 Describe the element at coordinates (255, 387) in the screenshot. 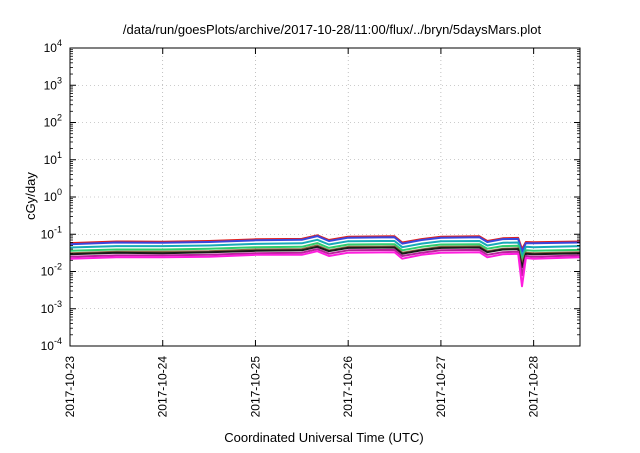

I see `x-tick-label: 2017-10-25` at that location.